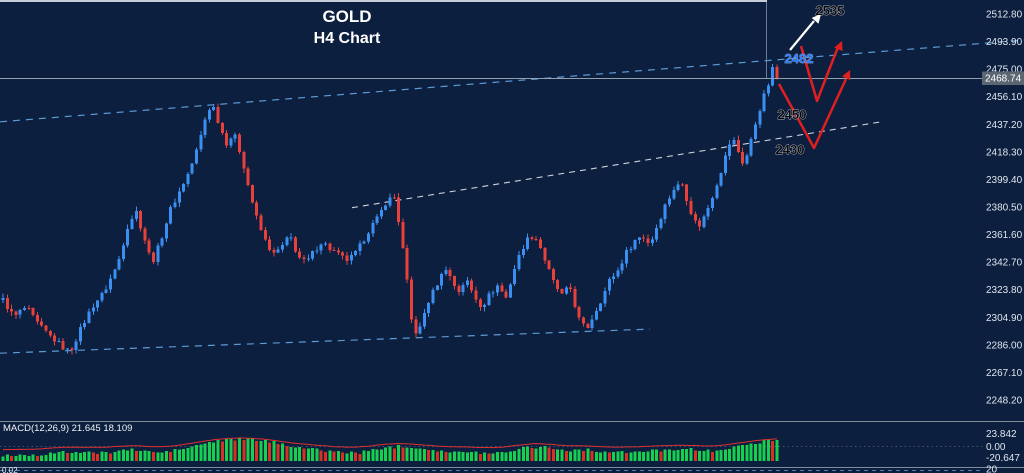  Describe the element at coordinates (821, 72) in the screenshot. I see `annotation-red-arrow-upper` at that location.